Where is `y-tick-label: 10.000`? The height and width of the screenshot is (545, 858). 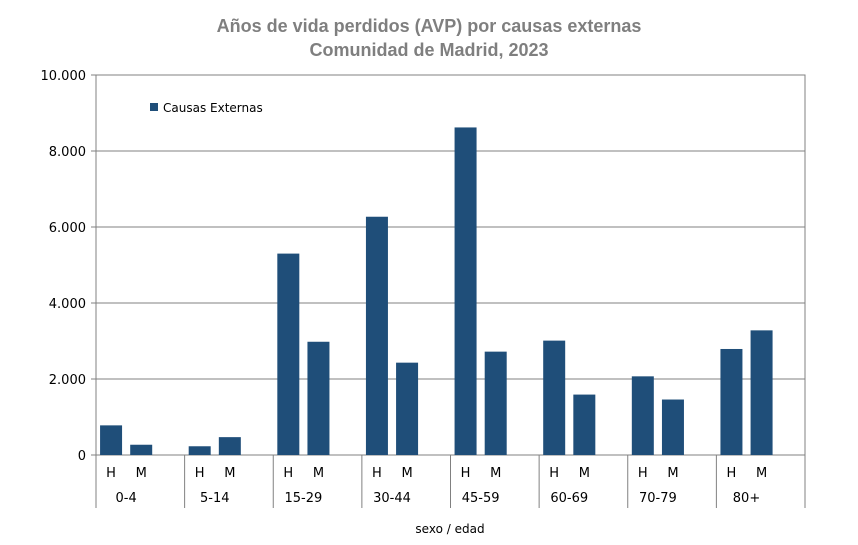
y-tick-label: 10.000 is located at coordinates (64, 76).